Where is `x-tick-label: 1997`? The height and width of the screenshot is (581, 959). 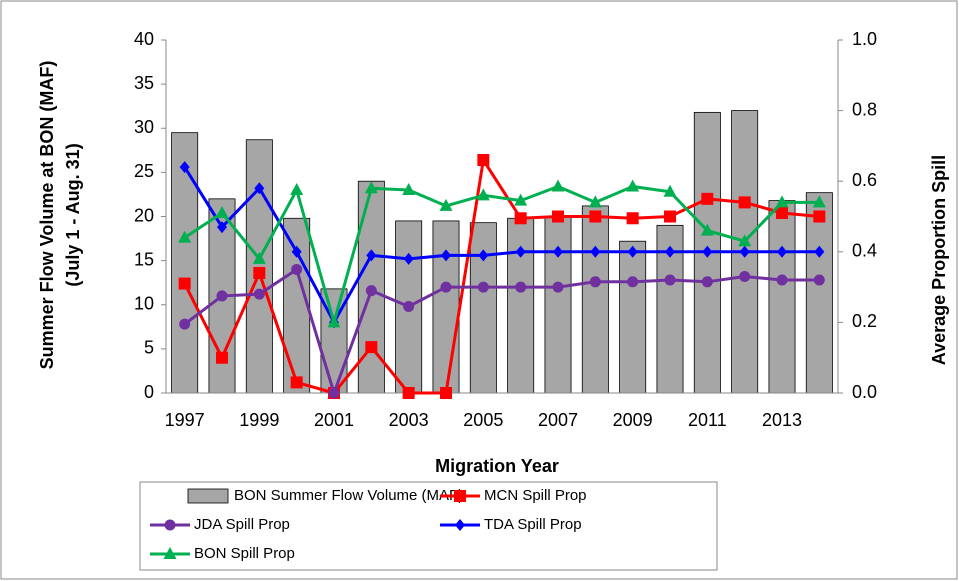 x-tick-label: 1997 is located at coordinates (185, 420).